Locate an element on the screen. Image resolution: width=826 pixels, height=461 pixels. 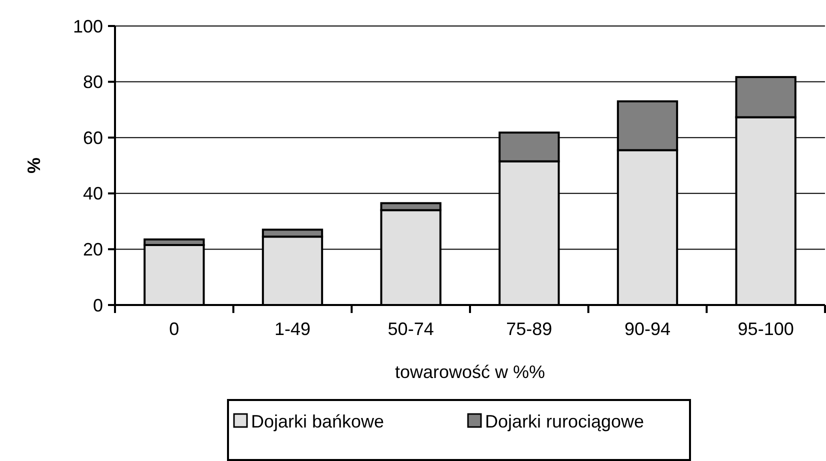
x-tick-label: 95-100 is located at coordinates (766, 329).